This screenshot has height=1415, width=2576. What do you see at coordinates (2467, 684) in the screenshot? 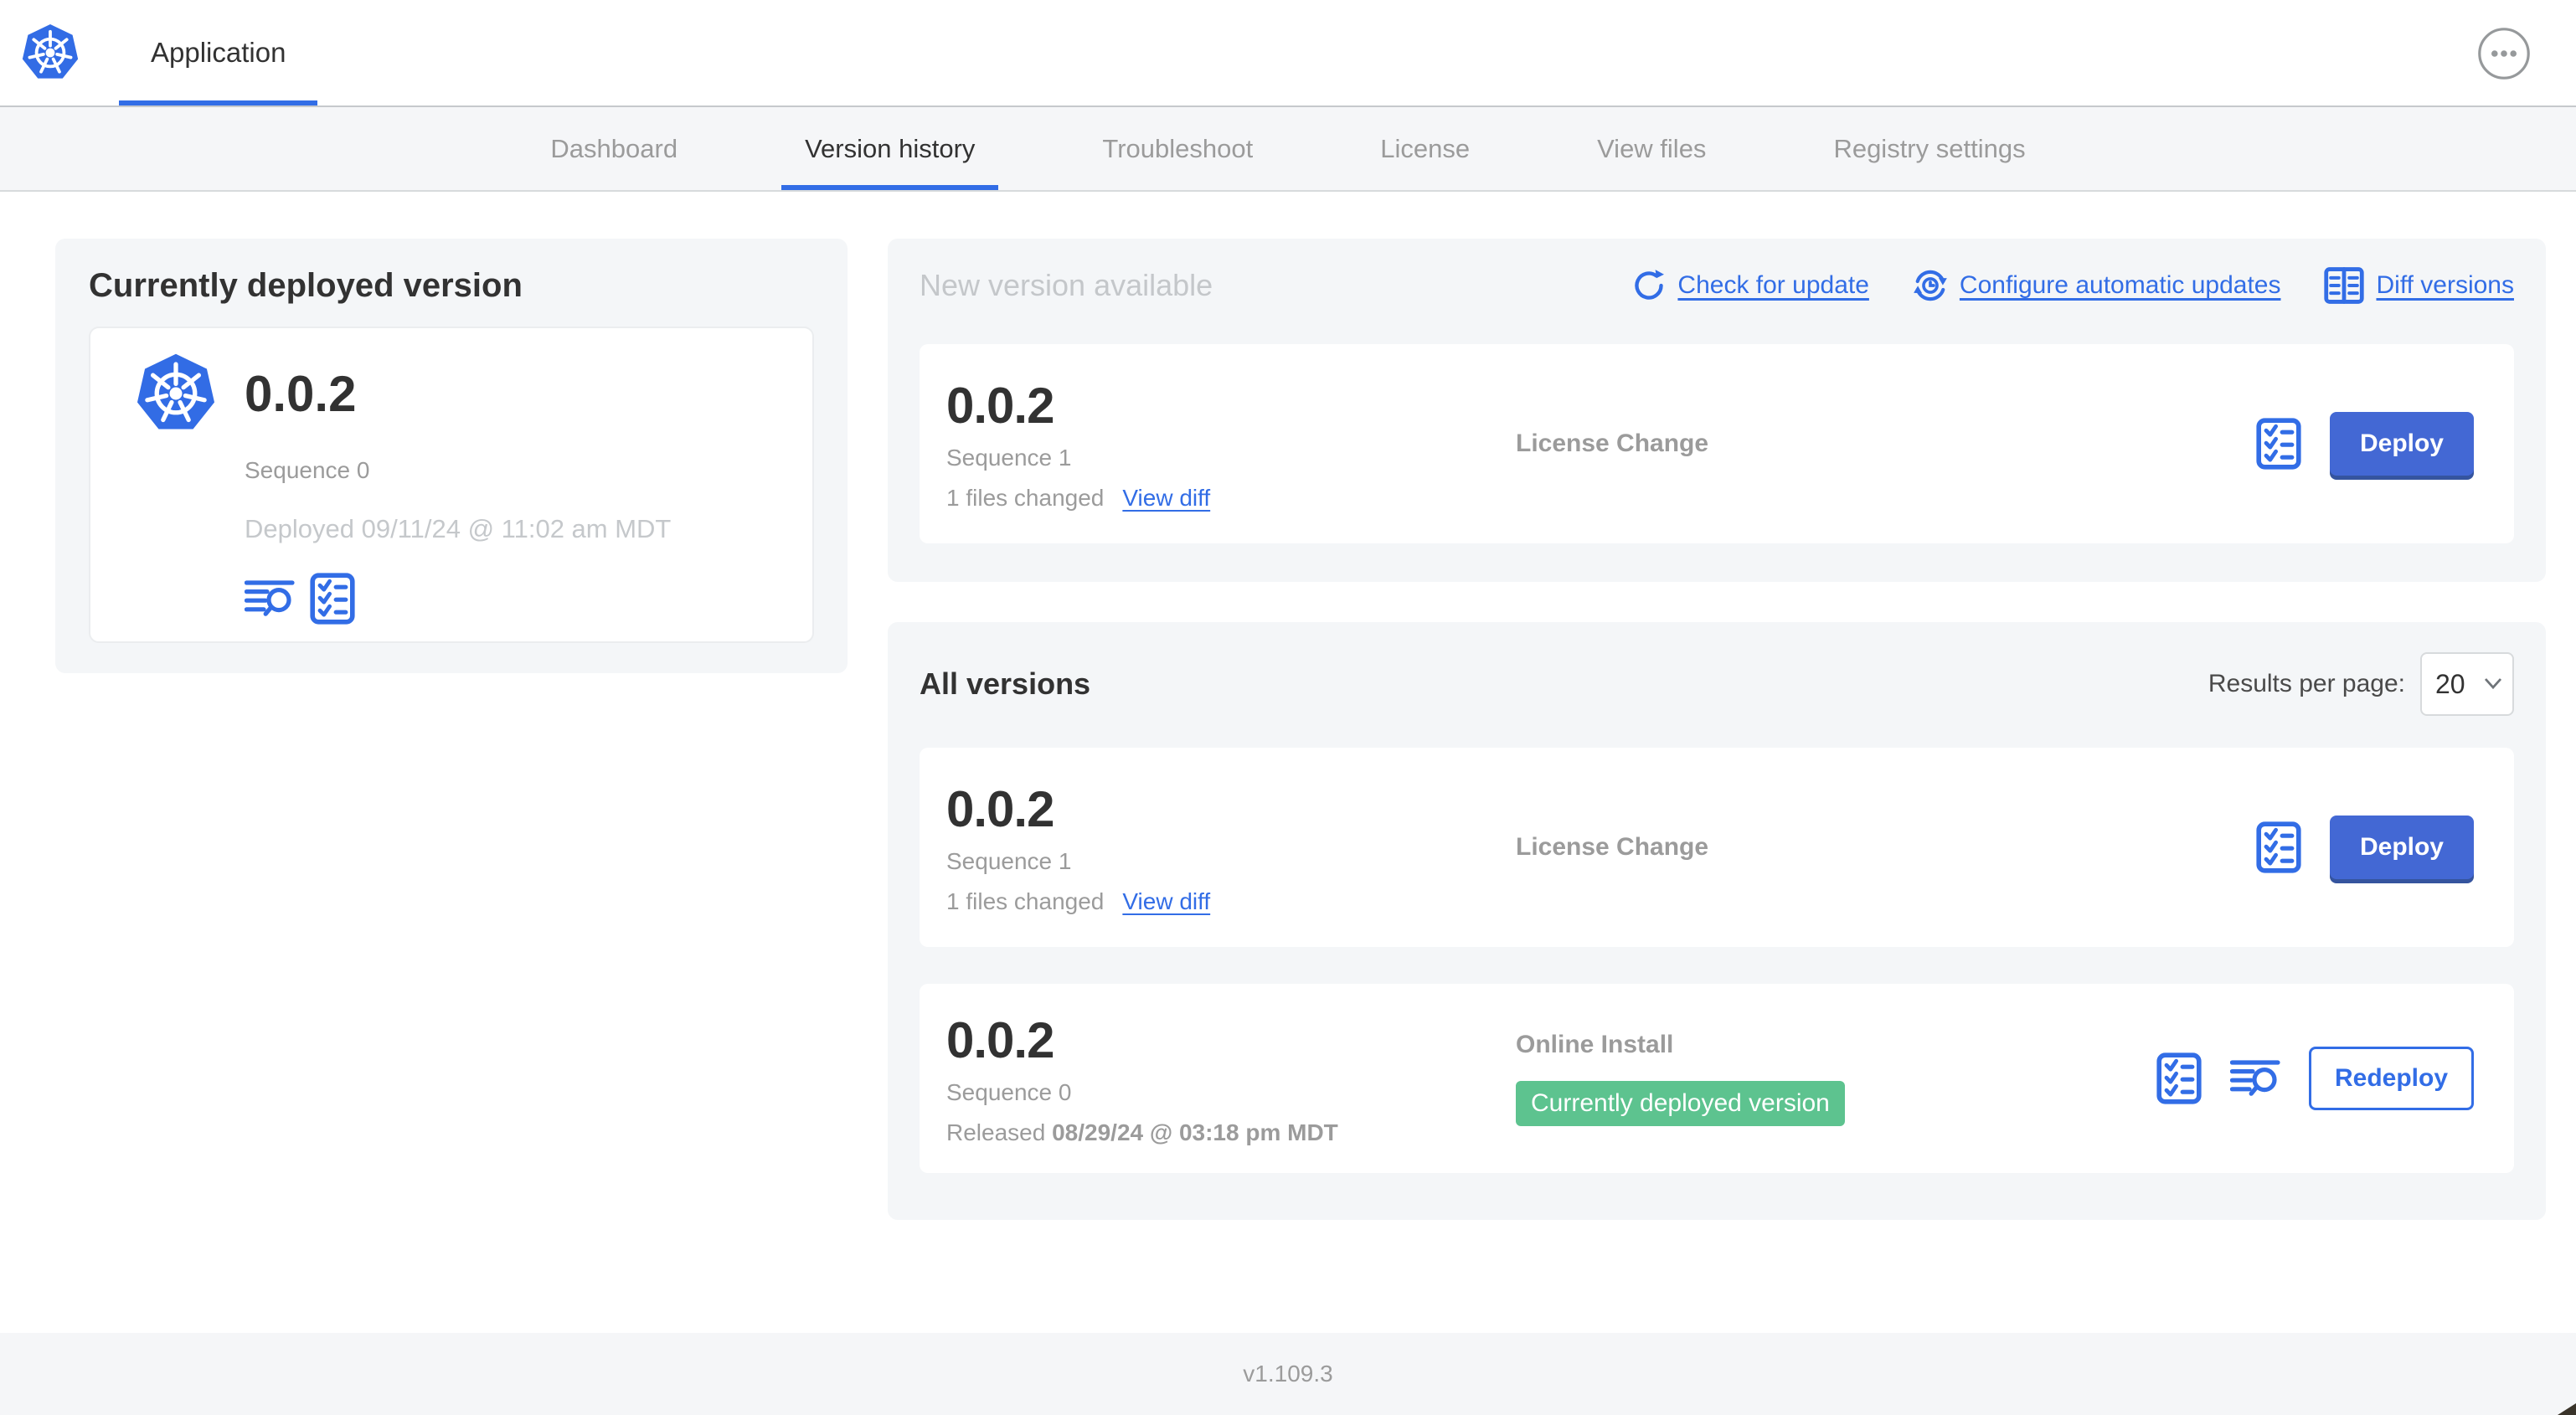
I see `results-per-page-select: 20` at bounding box center [2467, 684].